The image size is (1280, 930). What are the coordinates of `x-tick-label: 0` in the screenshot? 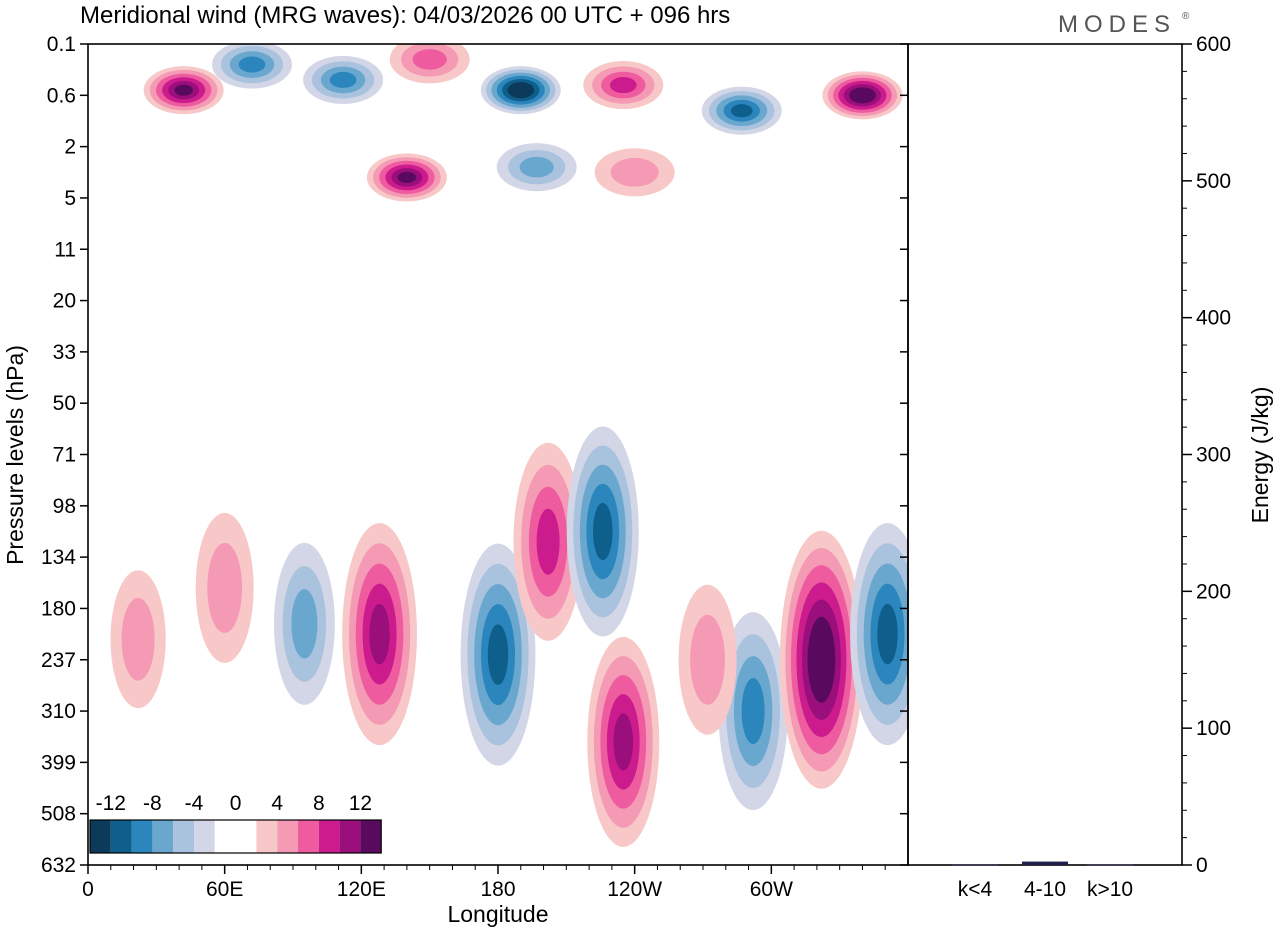 It's located at (88, 889).